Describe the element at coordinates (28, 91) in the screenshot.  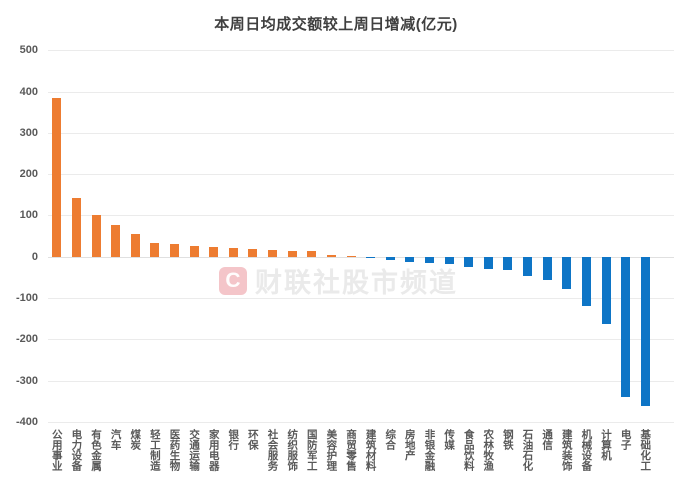
I see `y-axis-tick-label: 400` at that location.